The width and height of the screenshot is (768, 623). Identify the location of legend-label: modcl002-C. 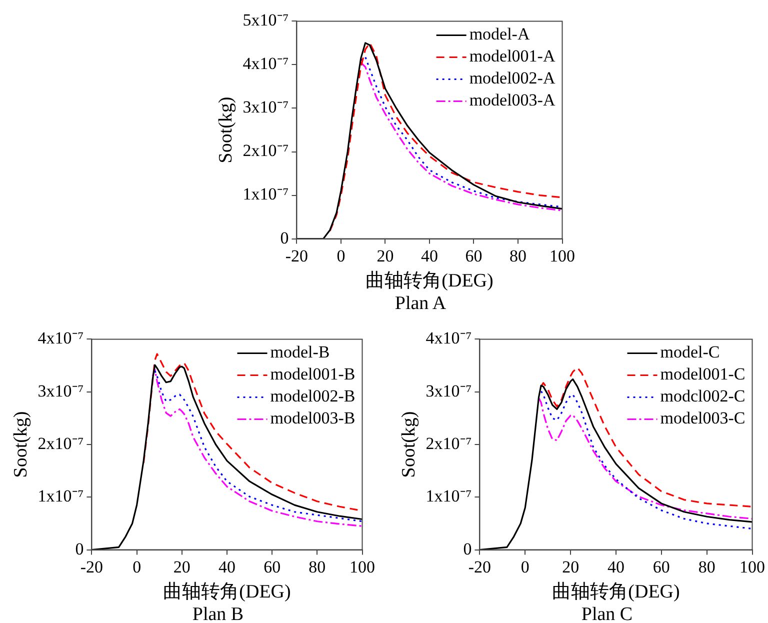
(703, 396).